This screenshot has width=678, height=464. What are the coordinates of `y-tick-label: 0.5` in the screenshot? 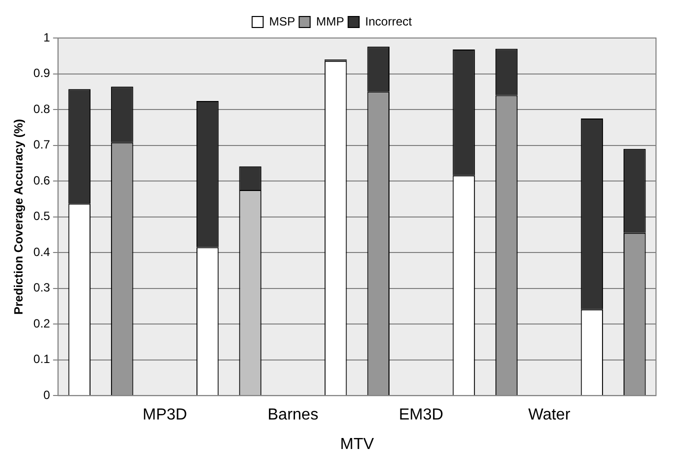 It's located at (41, 216).